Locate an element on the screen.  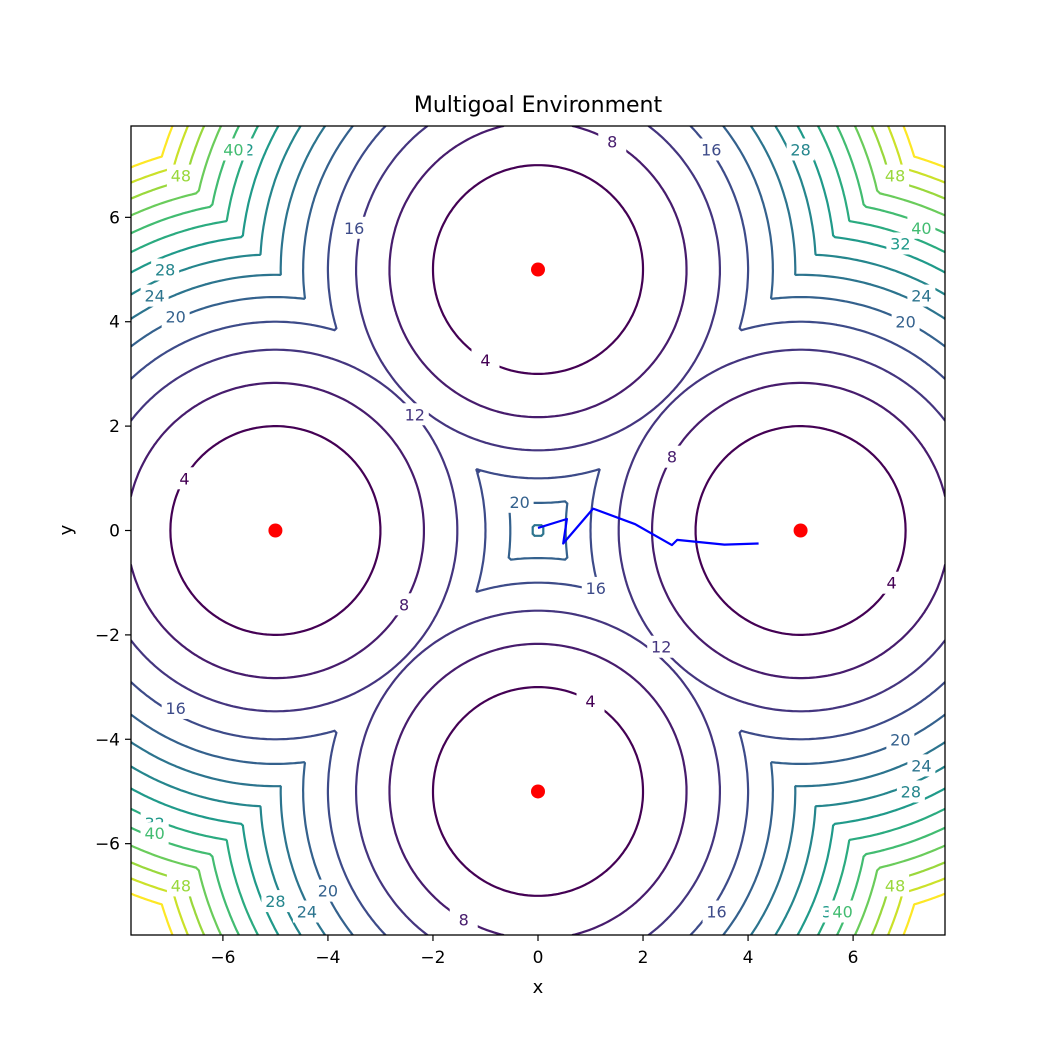
x-tick-label: 2 is located at coordinates (643, 958).